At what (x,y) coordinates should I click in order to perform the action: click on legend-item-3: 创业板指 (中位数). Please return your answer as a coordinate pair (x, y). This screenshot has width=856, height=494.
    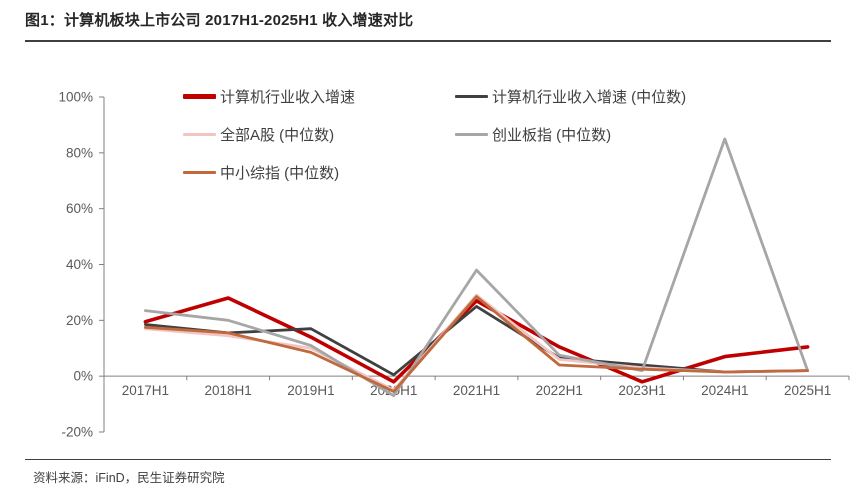
    Looking at the image, I should click on (570, 134).